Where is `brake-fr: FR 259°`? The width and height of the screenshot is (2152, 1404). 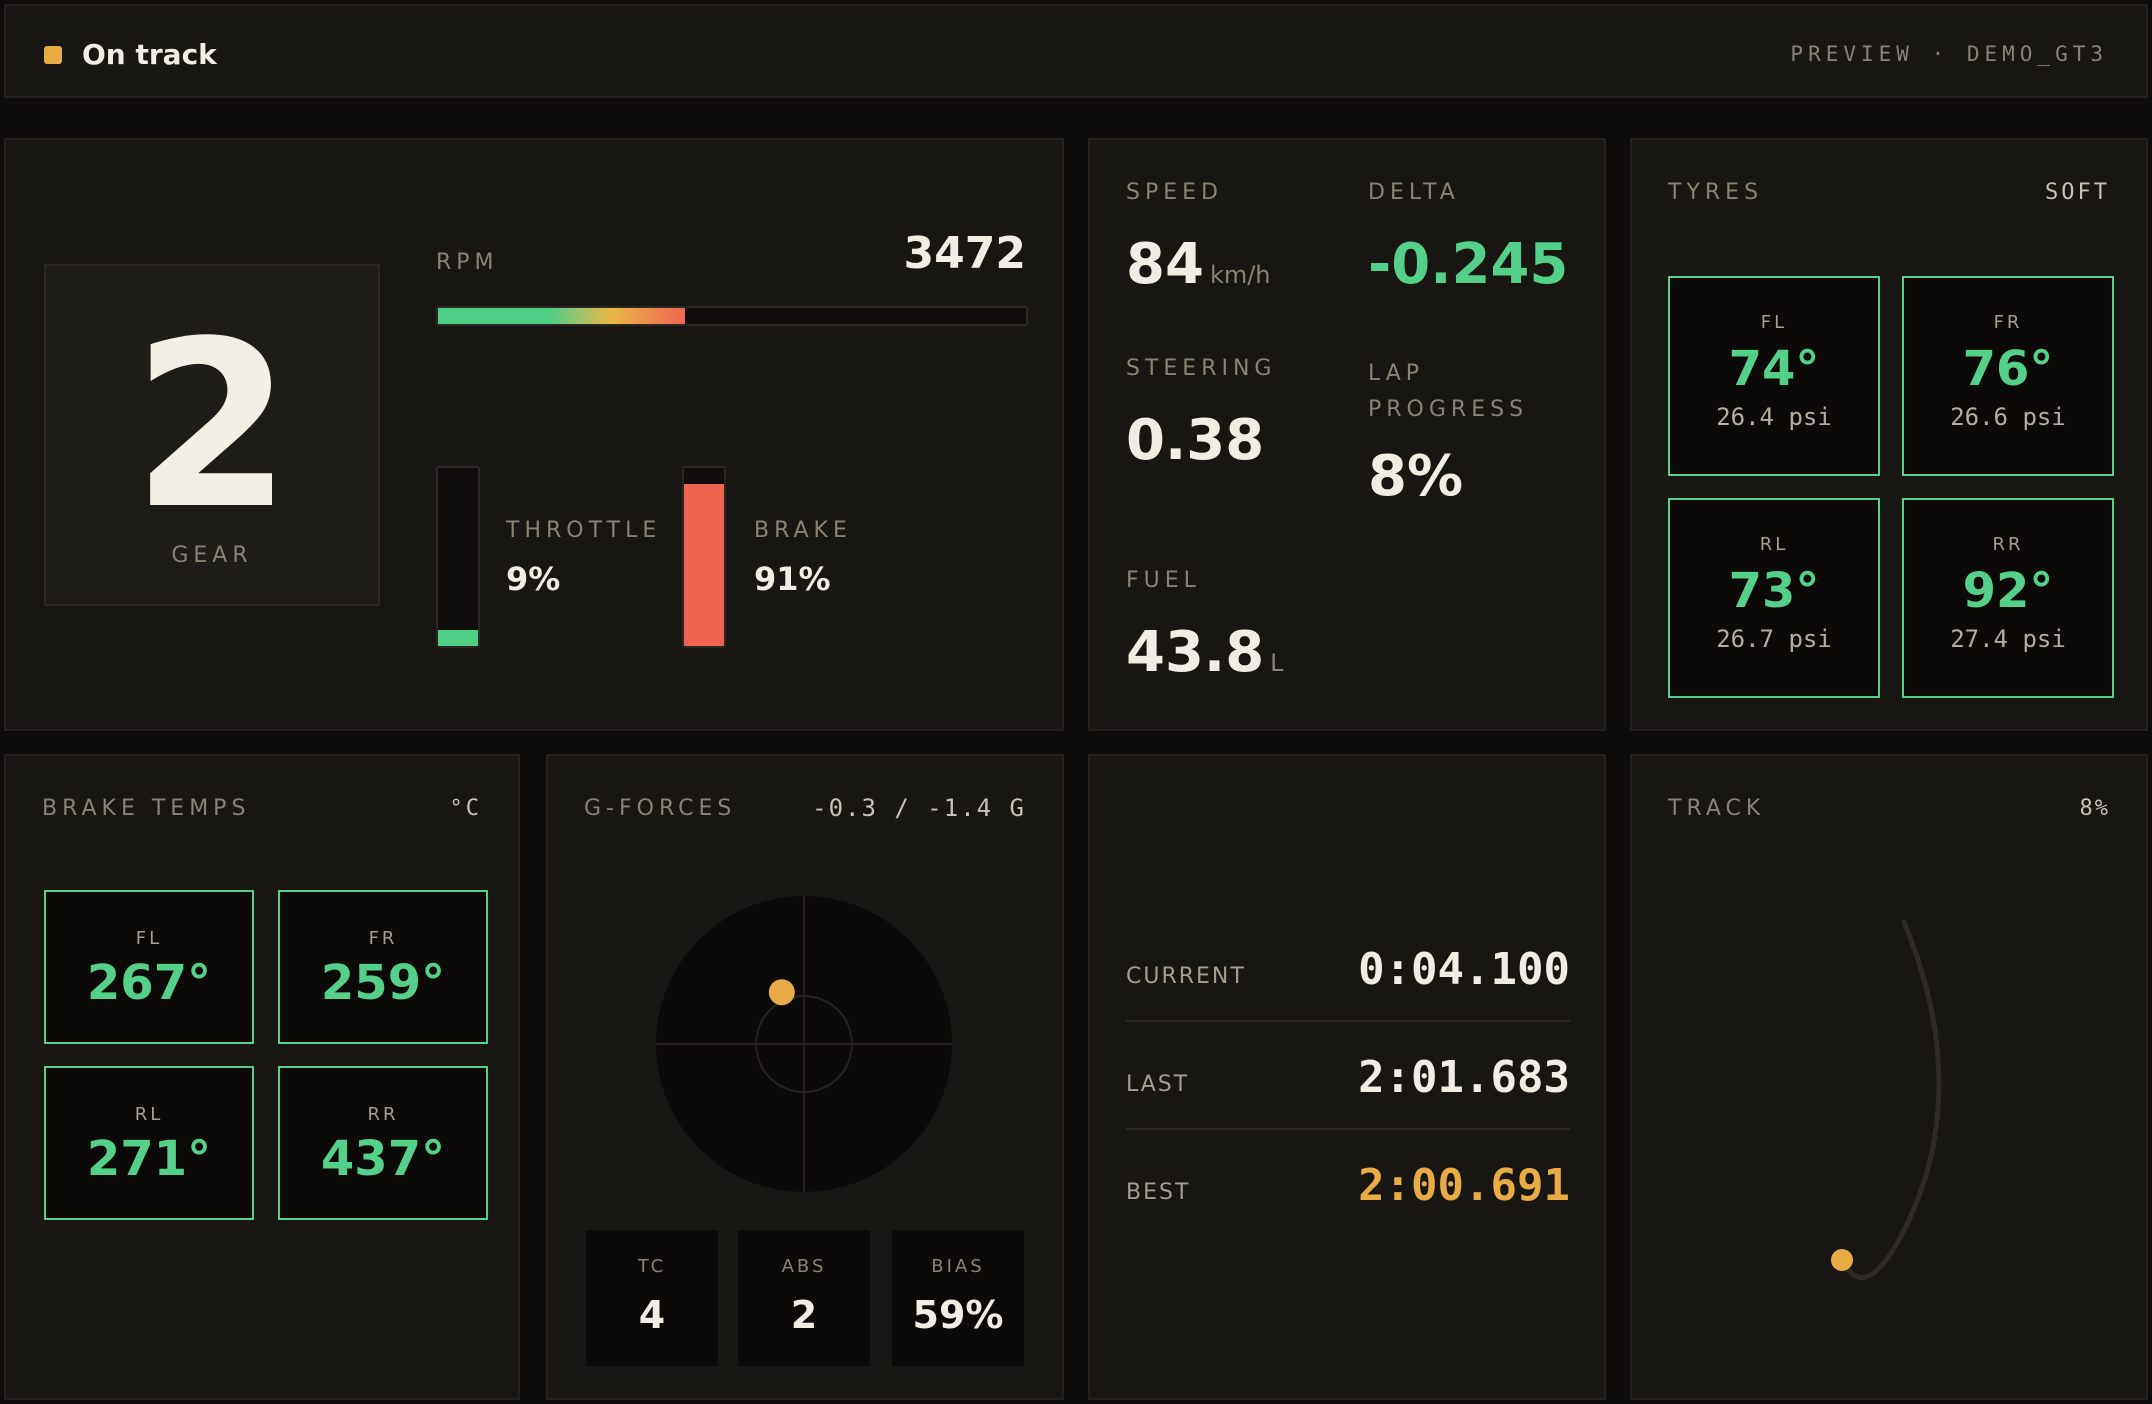 brake-fr: FR 259° is located at coordinates (383, 967).